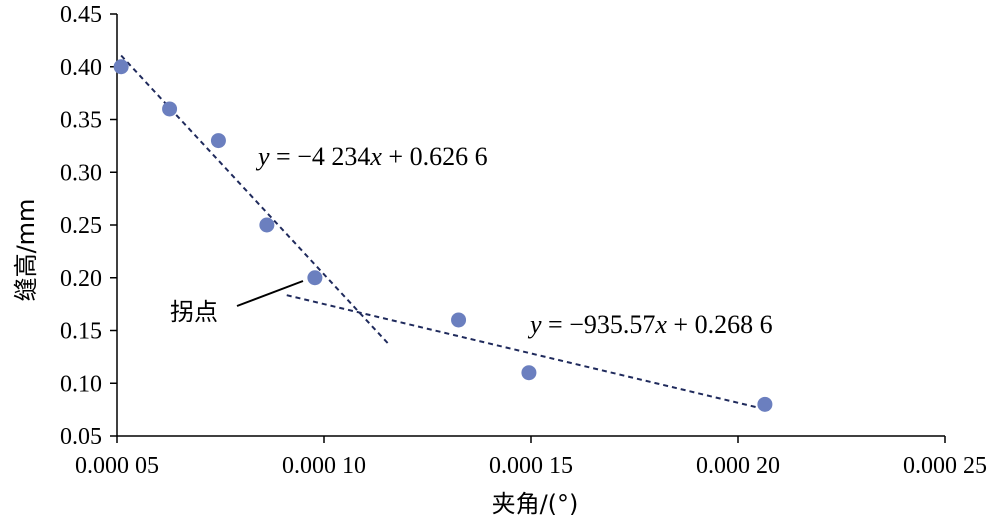 This screenshot has width=1000, height=527. Describe the element at coordinates (535, 504) in the screenshot. I see `x-axis-title: 夹角/(°)` at that location.